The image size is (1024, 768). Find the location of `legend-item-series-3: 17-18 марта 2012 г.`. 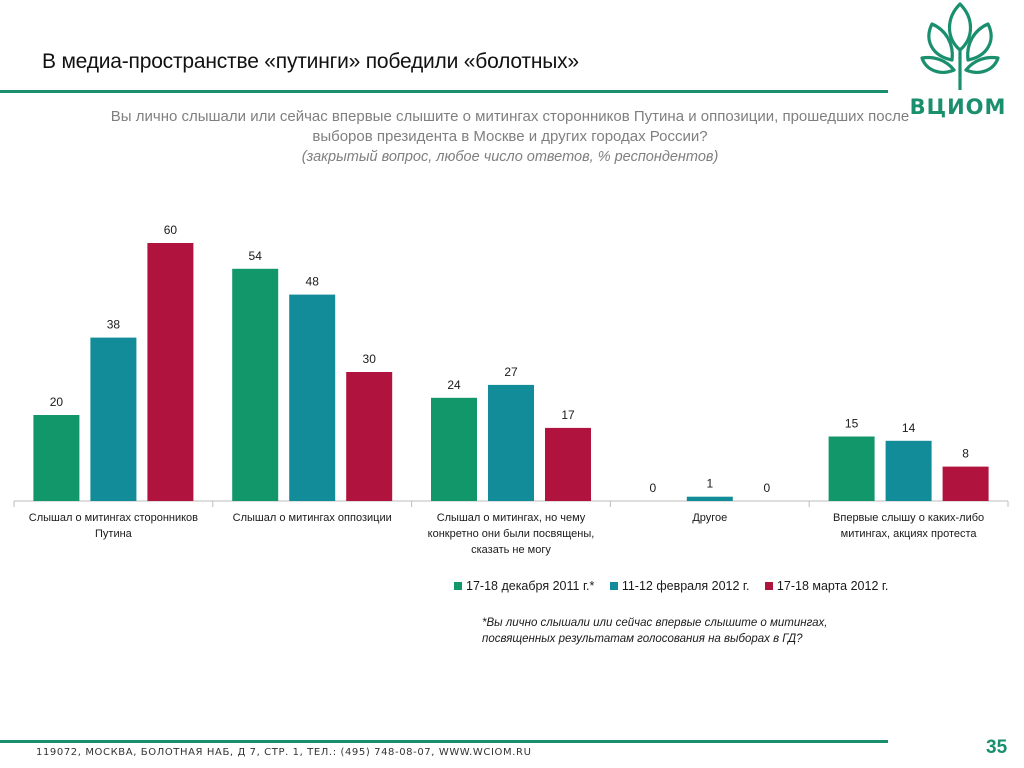

legend-item-series-3: 17-18 марта 2012 г. is located at coordinates (826, 586).